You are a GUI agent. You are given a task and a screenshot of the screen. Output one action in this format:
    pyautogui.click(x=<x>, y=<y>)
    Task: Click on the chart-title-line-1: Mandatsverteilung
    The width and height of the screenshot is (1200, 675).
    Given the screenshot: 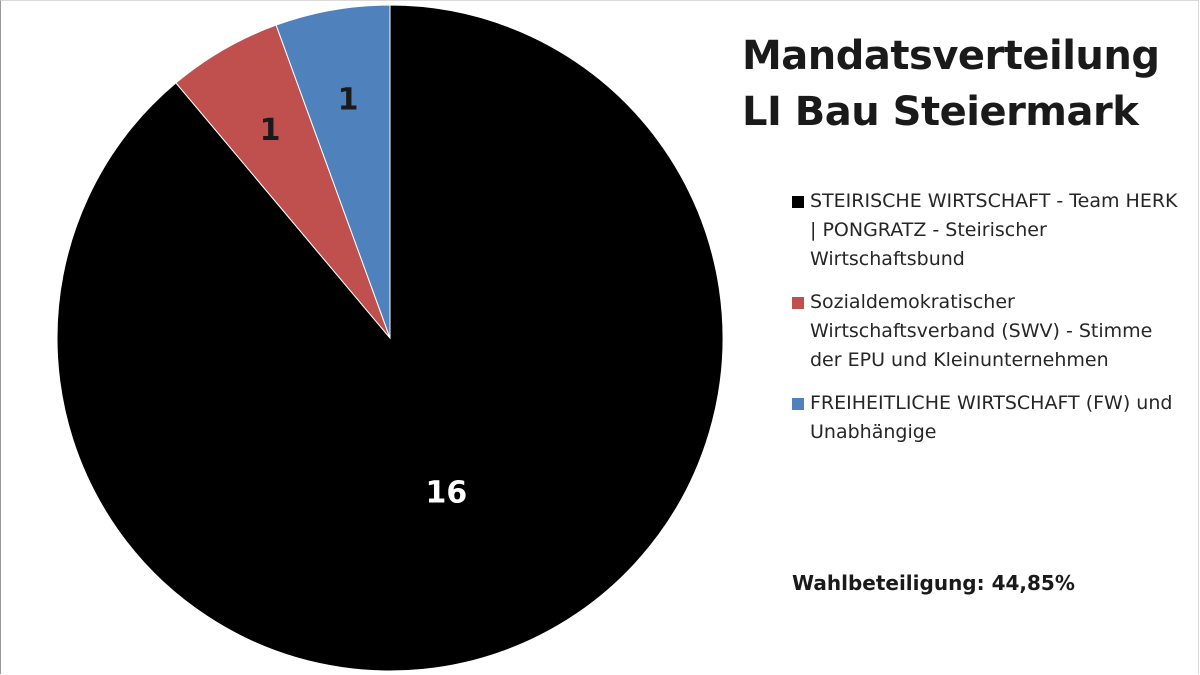 What is the action you would take?
    pyautogui.click(x=951, y=56)
    